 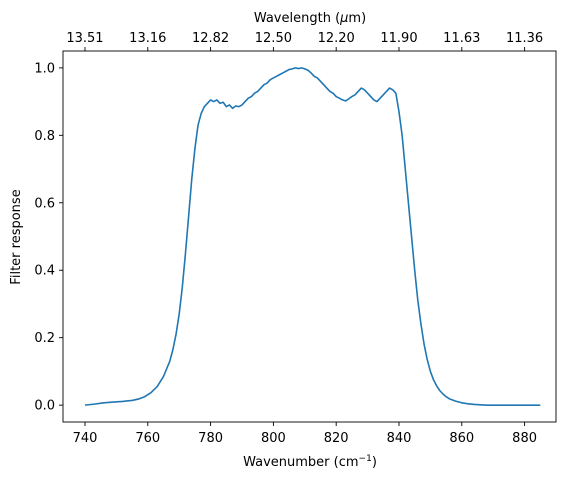 I want to click on y-tick-label: 0.2, so click(x=44, y=338).